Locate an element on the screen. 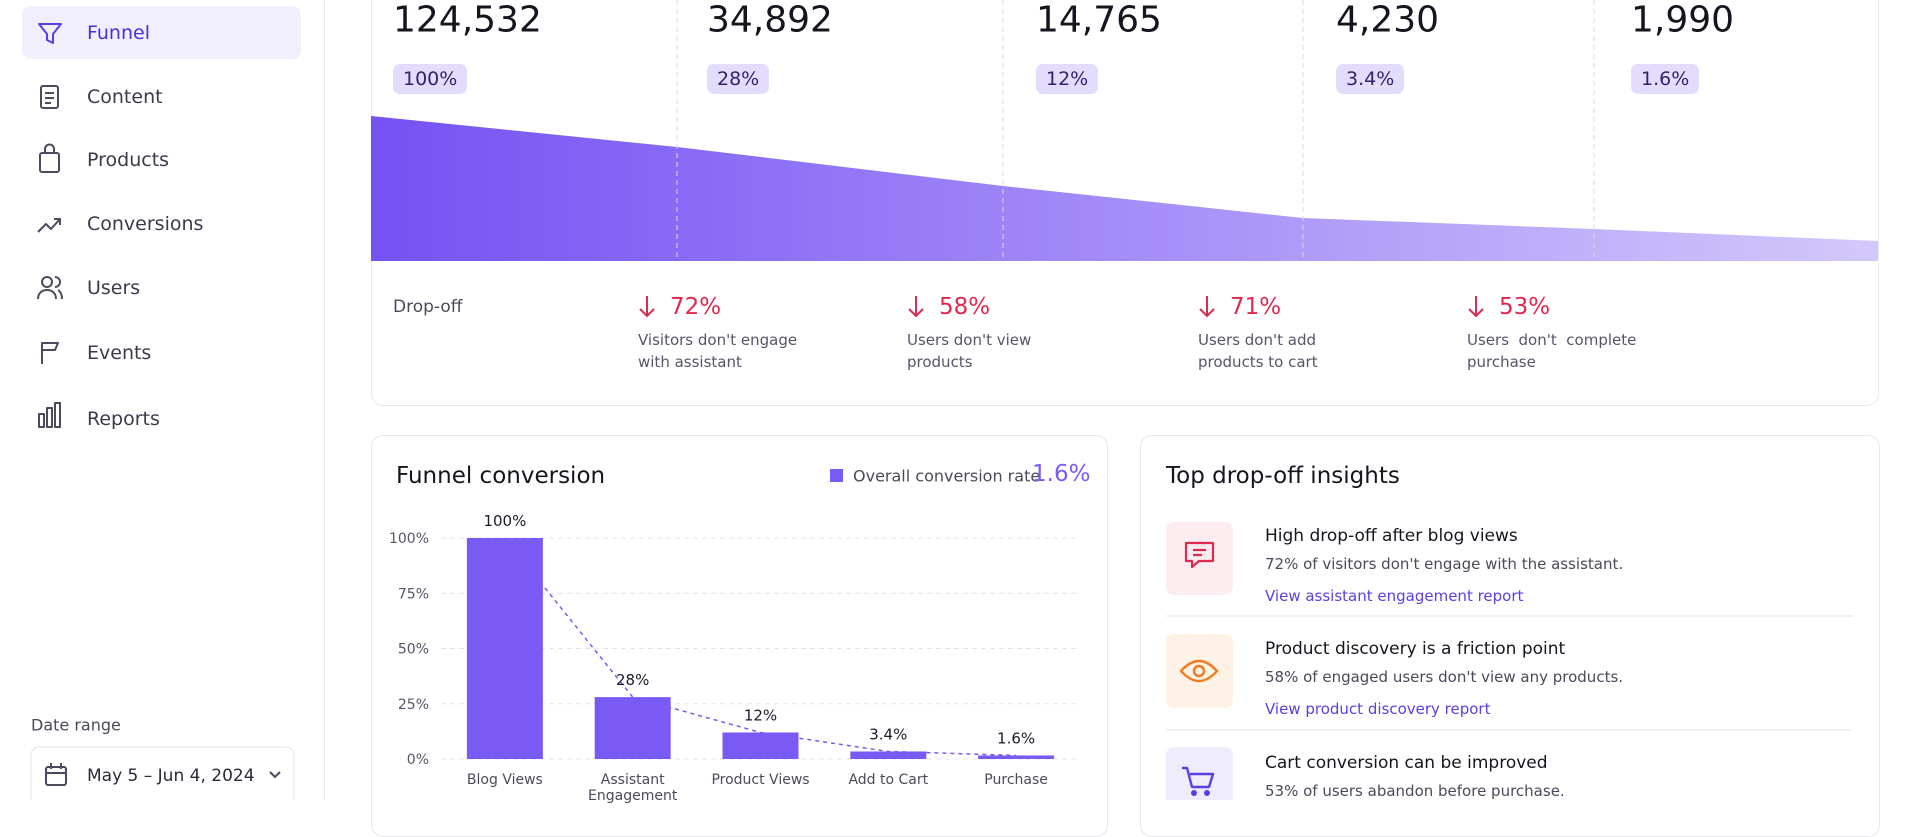  insight-title: Product discovery is a friction point is located at coordinates (1415, 649).